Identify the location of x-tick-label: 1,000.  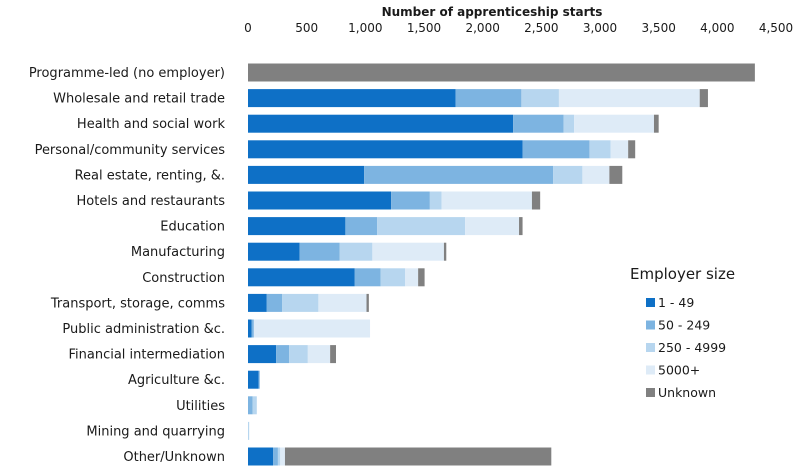
(365, 28).